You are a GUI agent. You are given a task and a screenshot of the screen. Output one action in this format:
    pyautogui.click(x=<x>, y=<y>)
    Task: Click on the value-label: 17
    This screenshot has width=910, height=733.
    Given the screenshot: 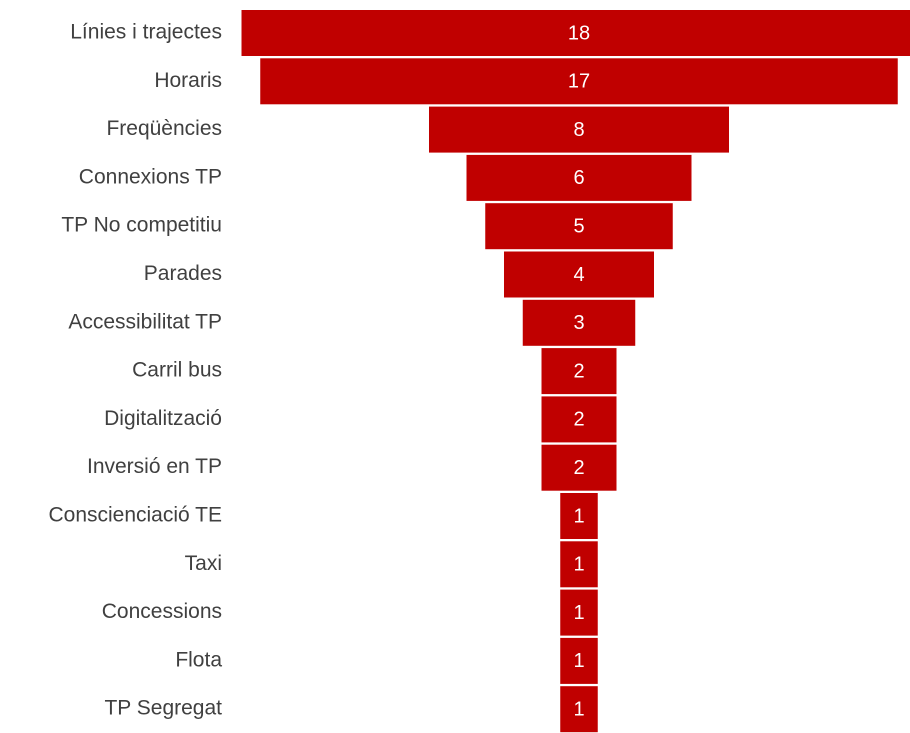 What is the action you would take?
    pyautogui.click(x=579, y=82)
    